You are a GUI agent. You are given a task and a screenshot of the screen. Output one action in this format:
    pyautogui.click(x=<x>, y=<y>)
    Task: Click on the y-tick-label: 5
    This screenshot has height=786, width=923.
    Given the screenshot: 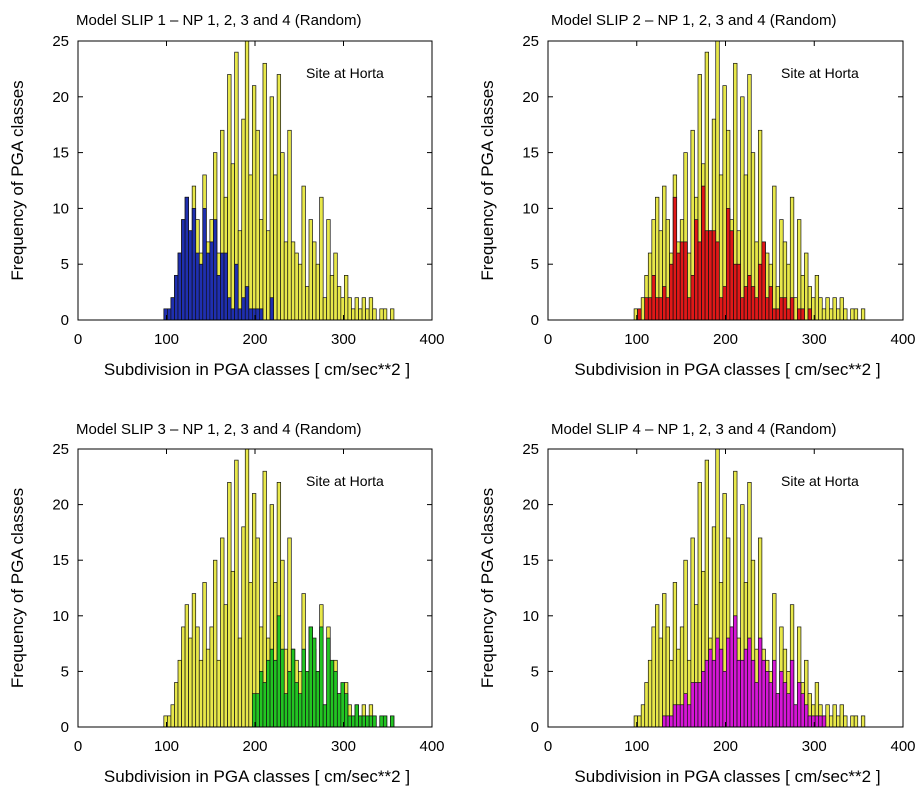 What is the action you would take?
    pyautogui.click(x=535, y=264)
    